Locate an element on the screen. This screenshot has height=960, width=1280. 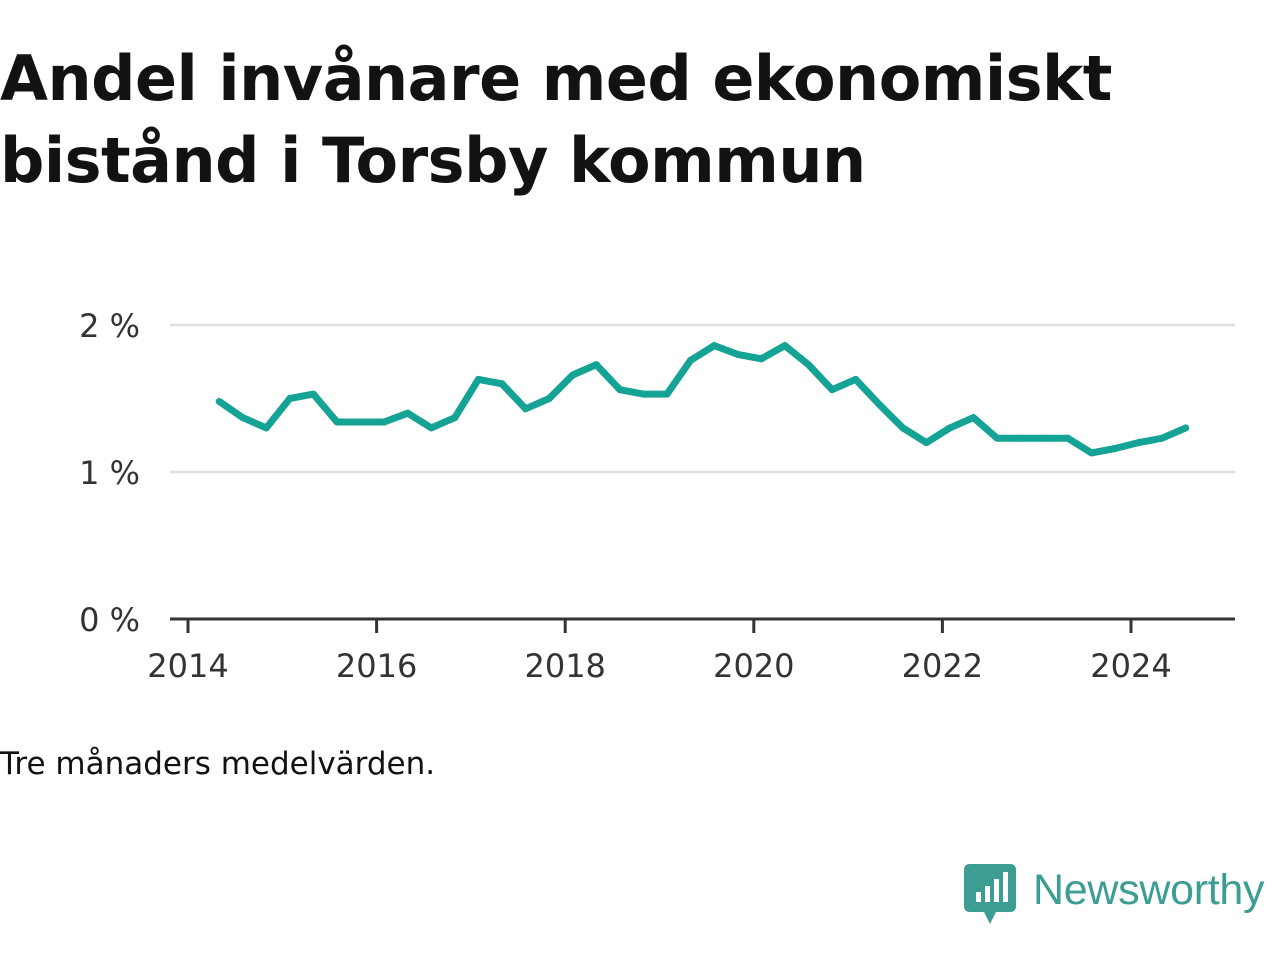
series is located at coordinates (702, 399).